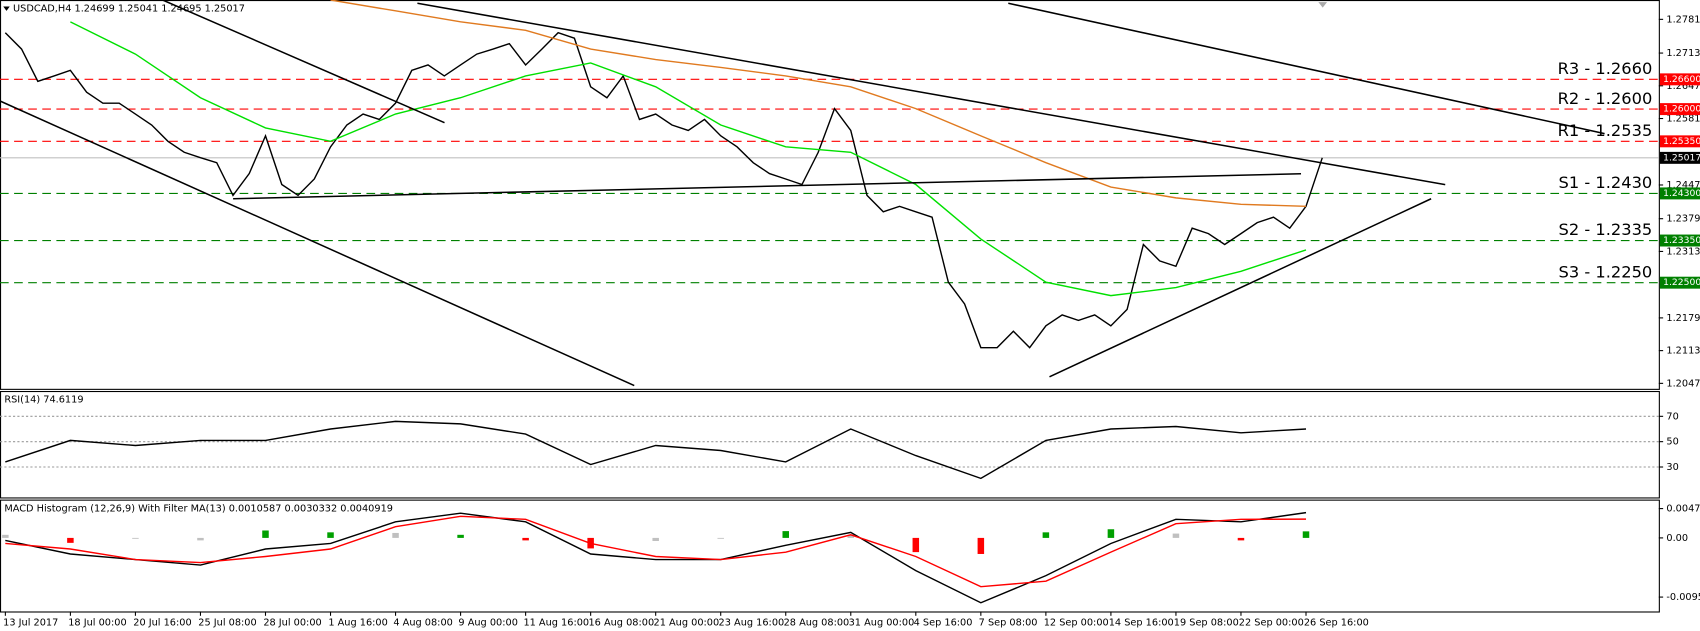  Describe the element at coordinates (1605, 130) in the screenshot. I see `level-label: R1 - 1.2535` at that location.